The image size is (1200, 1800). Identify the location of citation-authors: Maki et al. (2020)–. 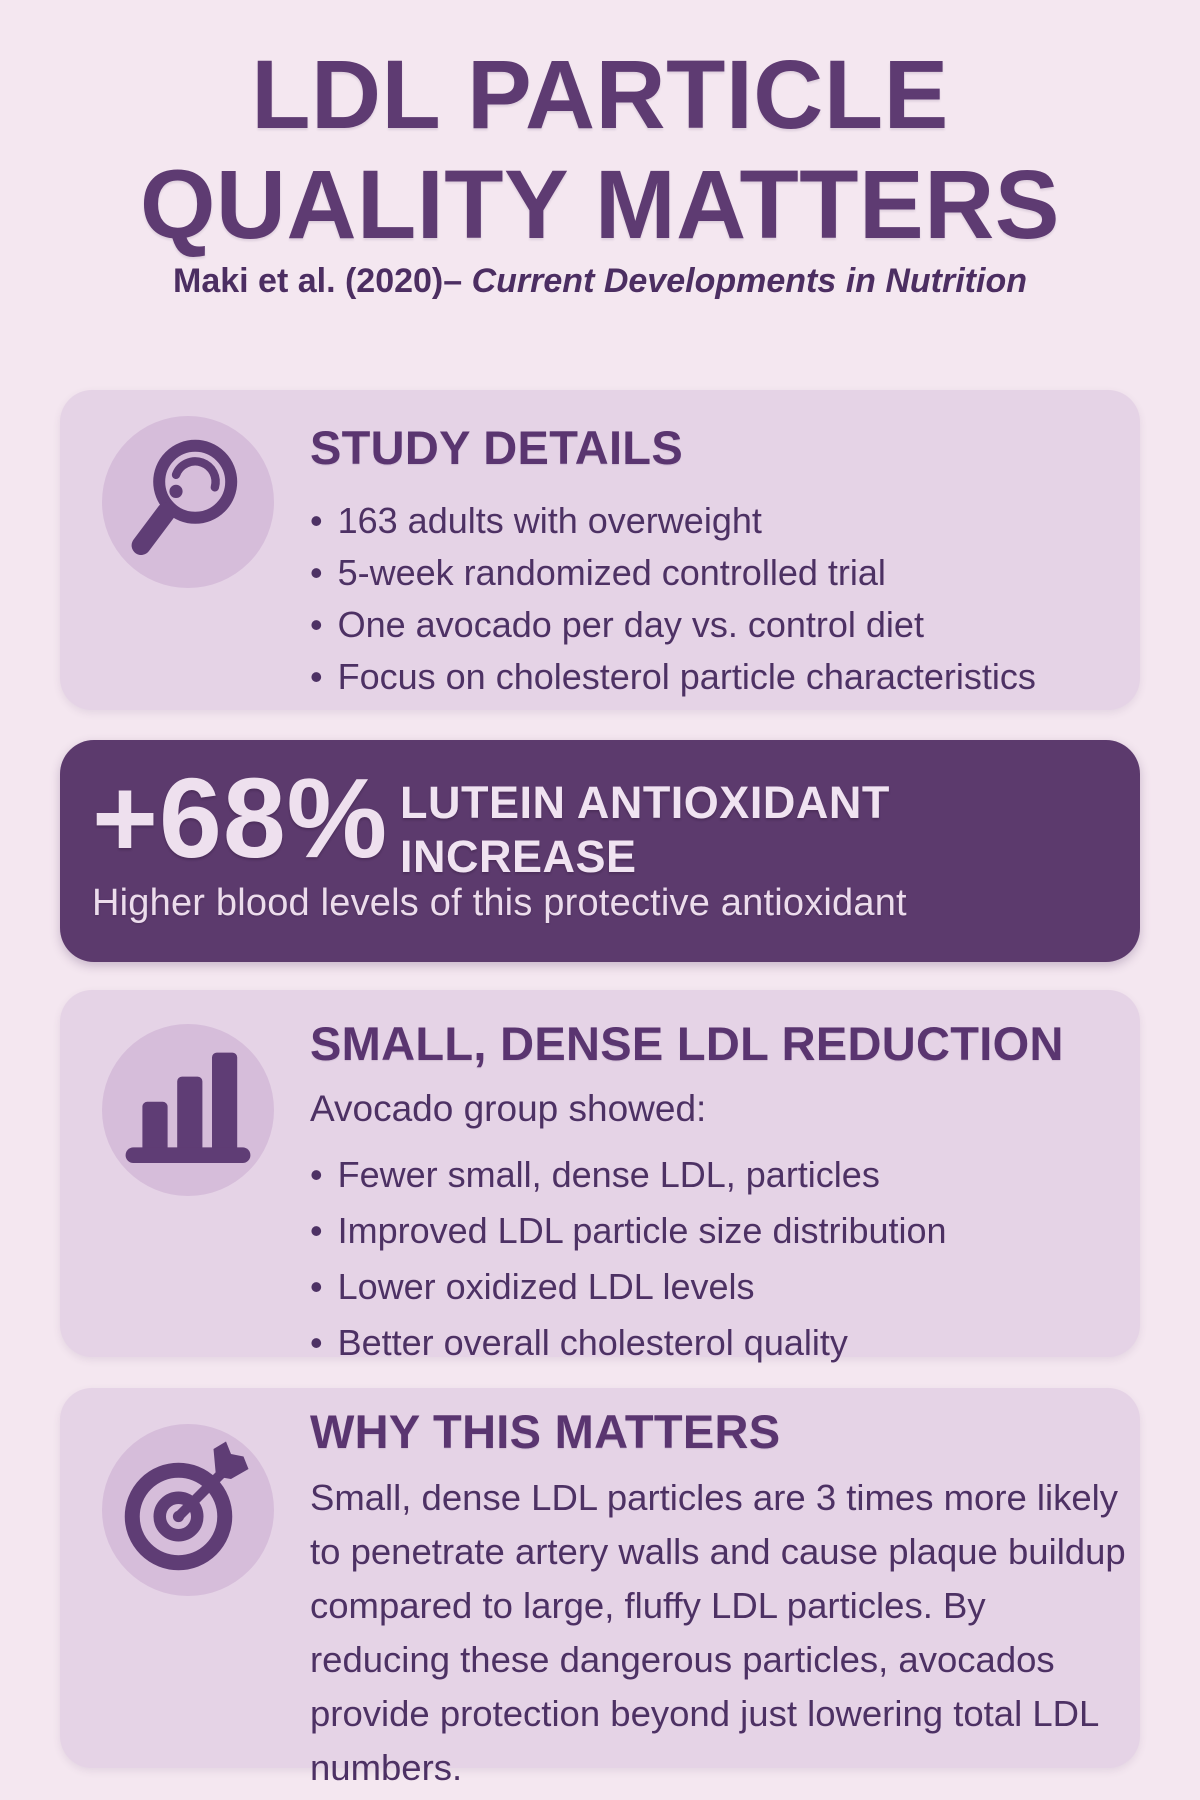
(322, 281).